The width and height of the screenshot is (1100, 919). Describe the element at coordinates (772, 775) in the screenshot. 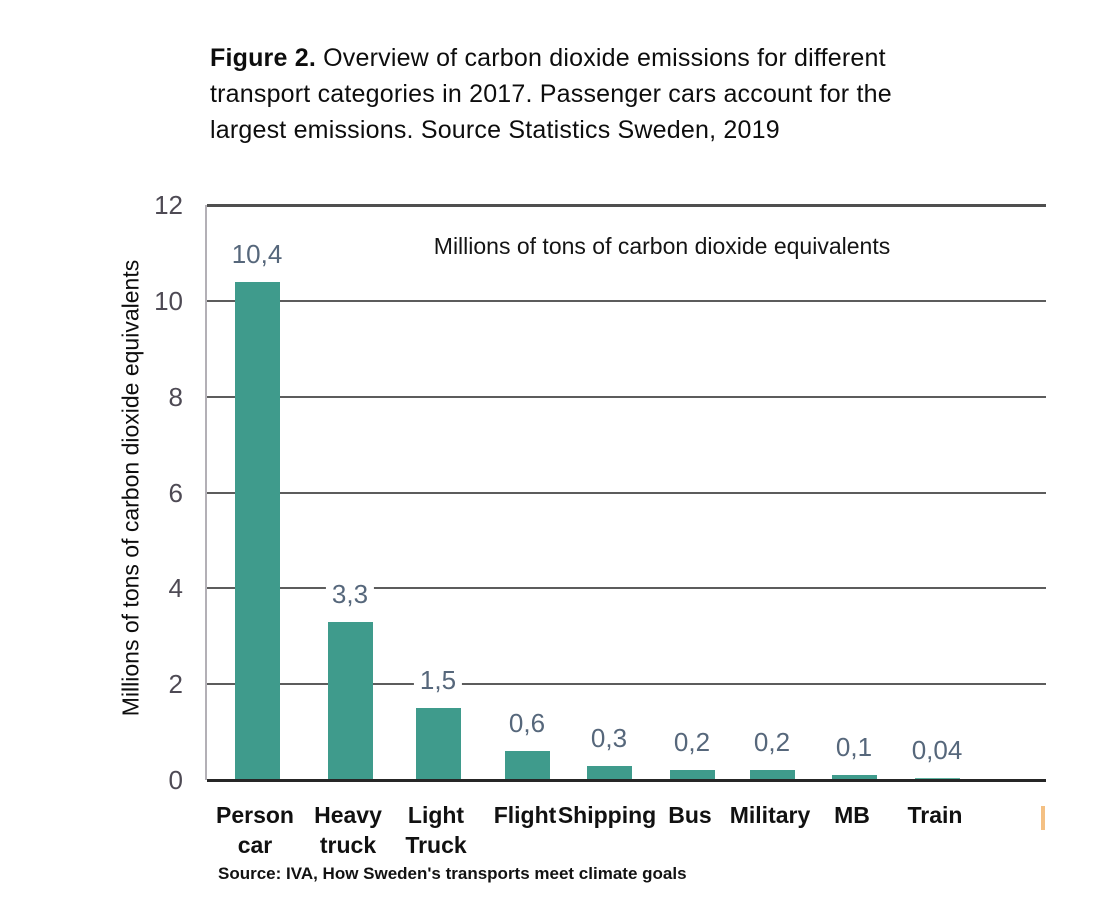

I see `bar-military` at that location.